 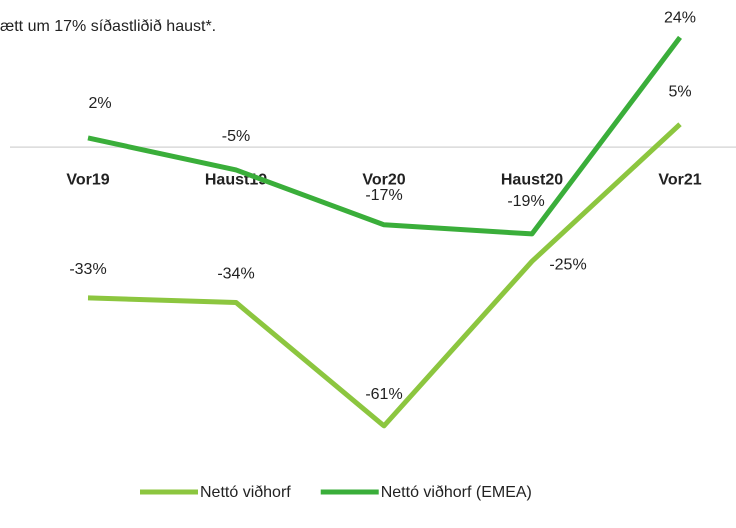 What do you see at coordinates (87, 269) in the screenshot?
I see `data-label: -33%` at bounding box center [87, 269].